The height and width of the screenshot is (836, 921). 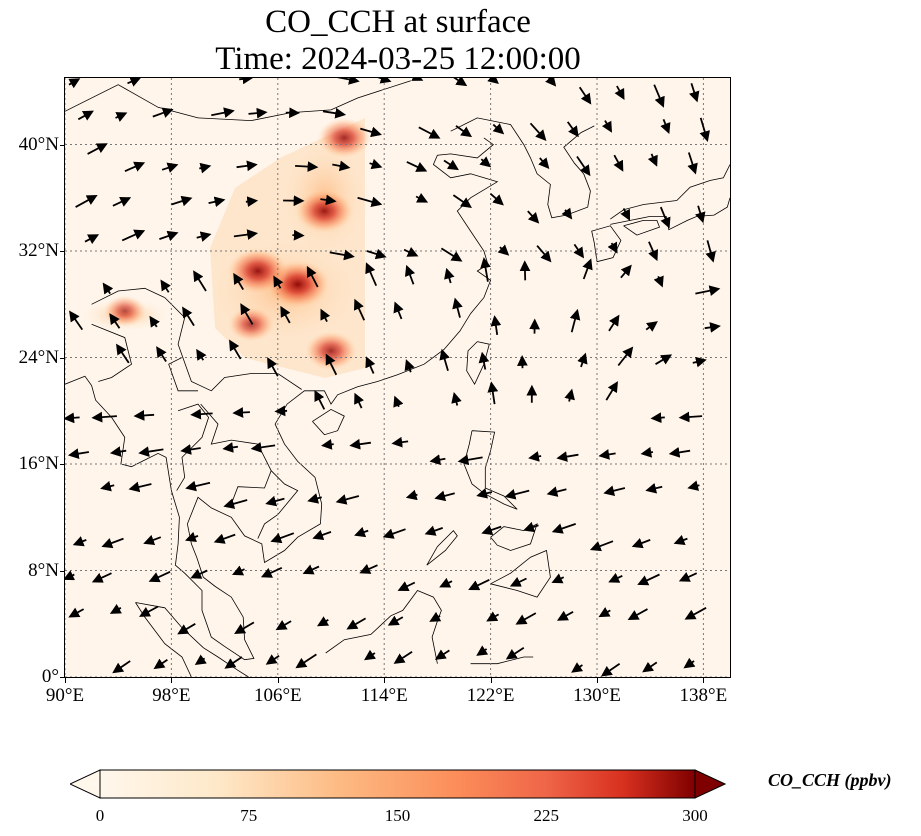 I want to click on colorbar-label: CO_CCH (ppbv), so click(x=830, y=780).